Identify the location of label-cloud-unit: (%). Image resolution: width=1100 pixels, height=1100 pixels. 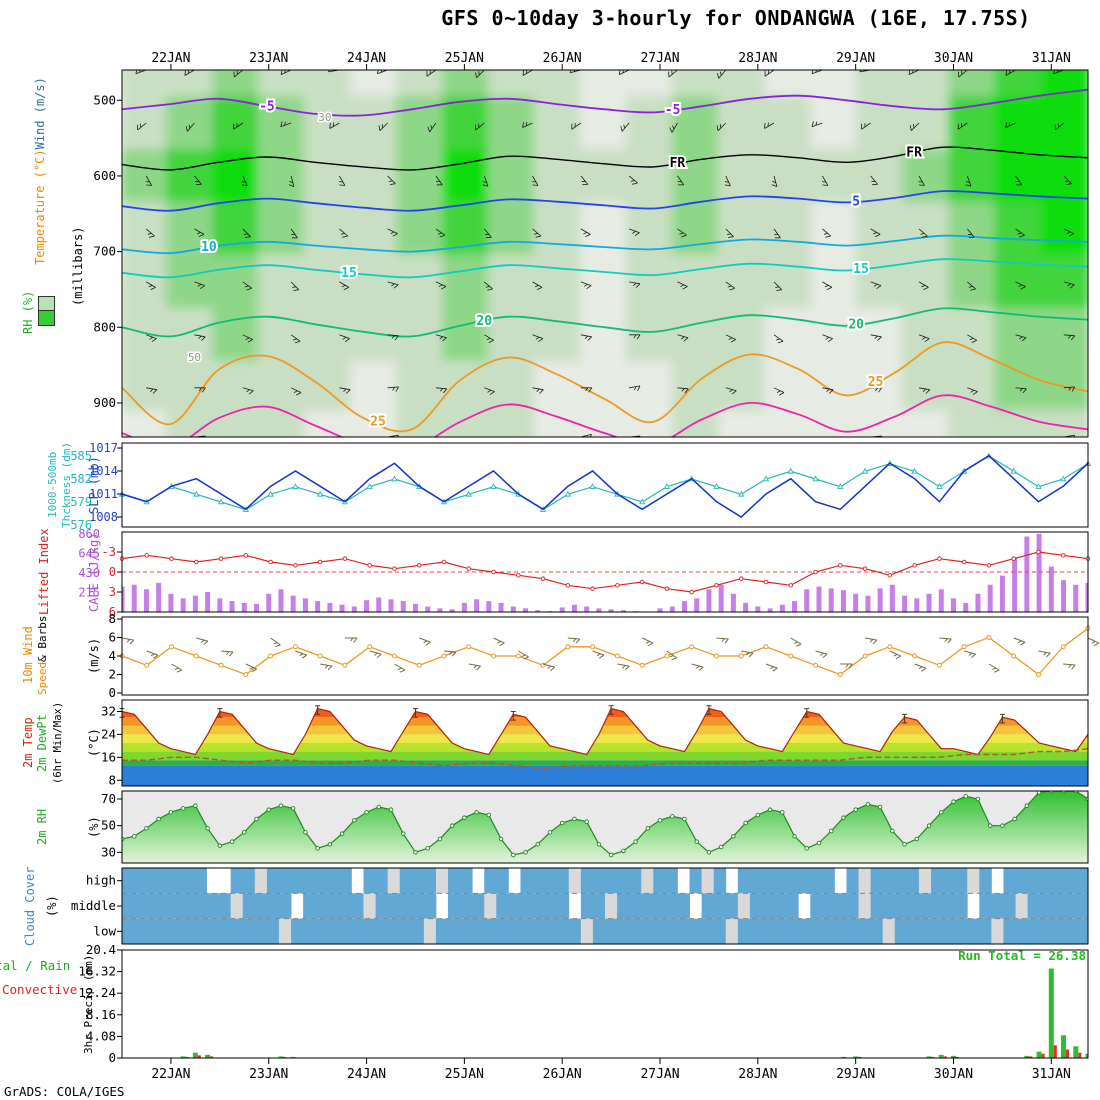
(52, 906).